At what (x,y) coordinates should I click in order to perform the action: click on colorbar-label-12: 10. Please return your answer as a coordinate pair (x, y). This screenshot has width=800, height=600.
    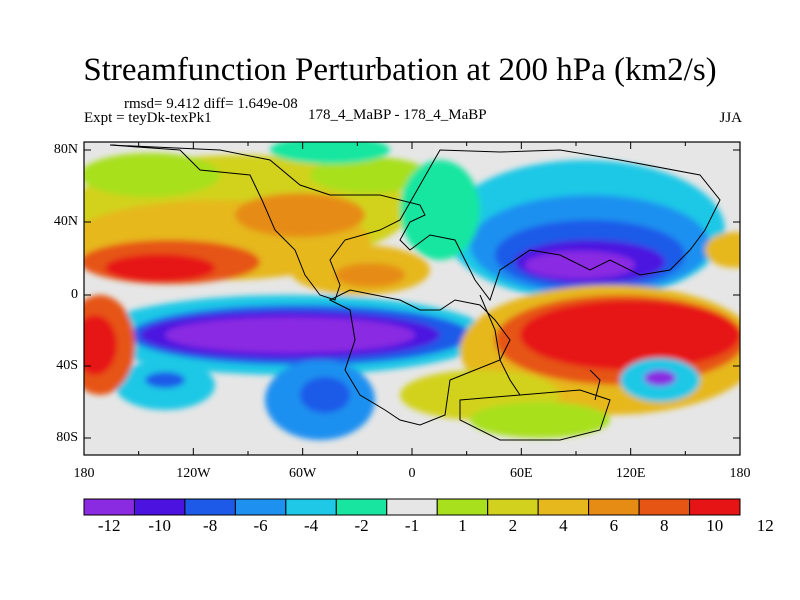
    Looking at the image, I should click on (715, 525).